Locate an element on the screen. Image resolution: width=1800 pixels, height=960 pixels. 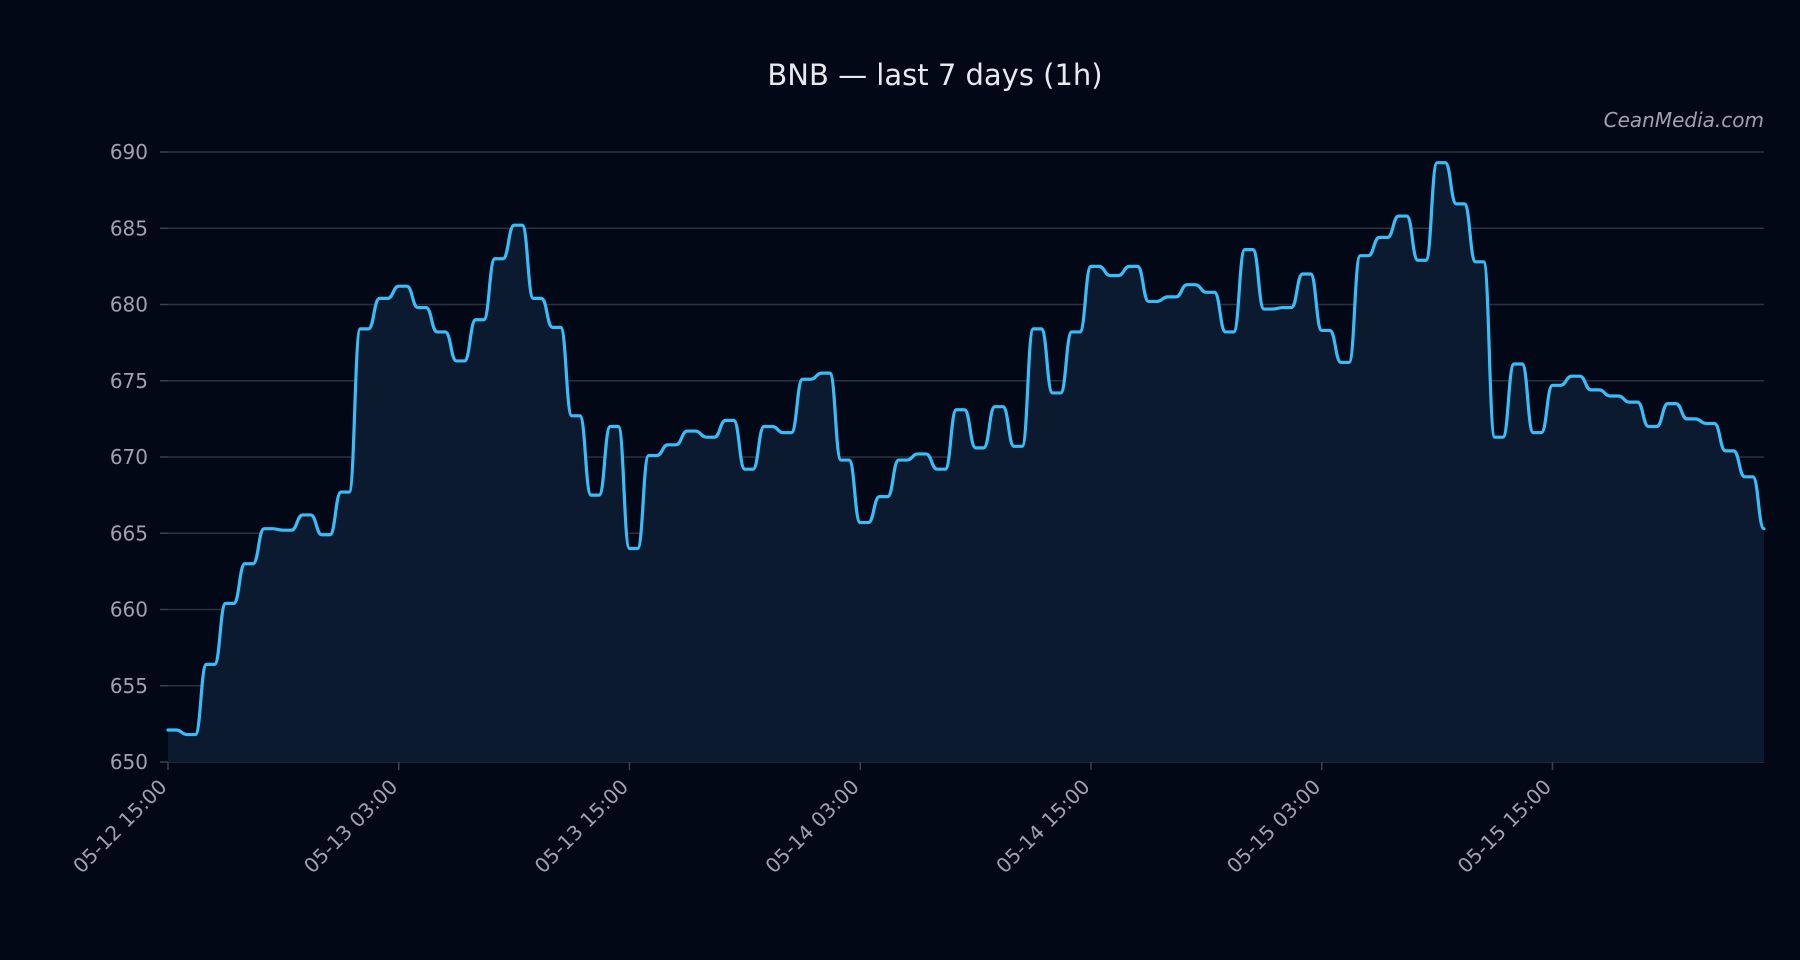
y-tick-label: 685 is located at coordinates (129, 228).